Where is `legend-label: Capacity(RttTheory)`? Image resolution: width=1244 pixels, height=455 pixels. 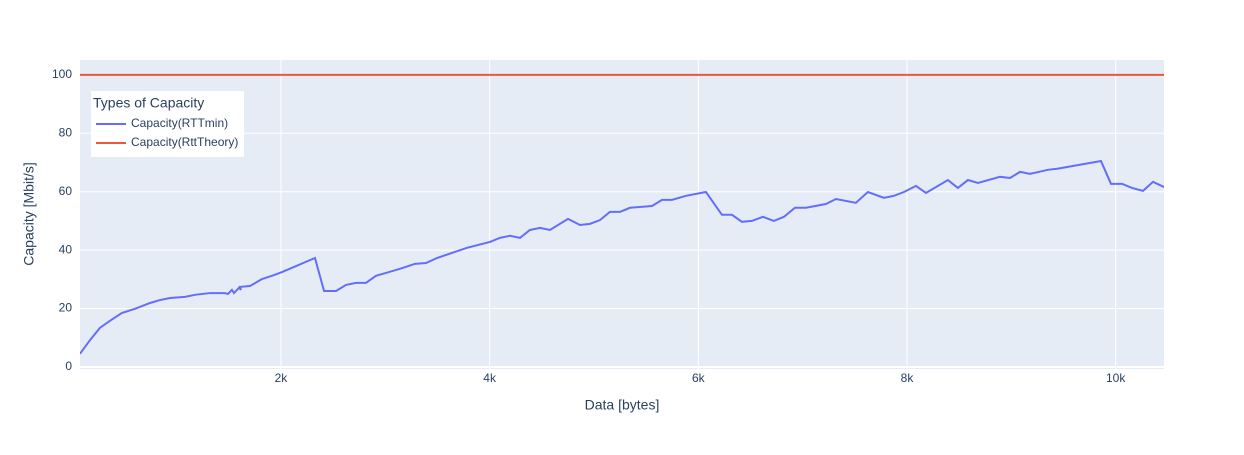 legend-label: Capacity(RttTheory) is located at coordinates (184, 142).